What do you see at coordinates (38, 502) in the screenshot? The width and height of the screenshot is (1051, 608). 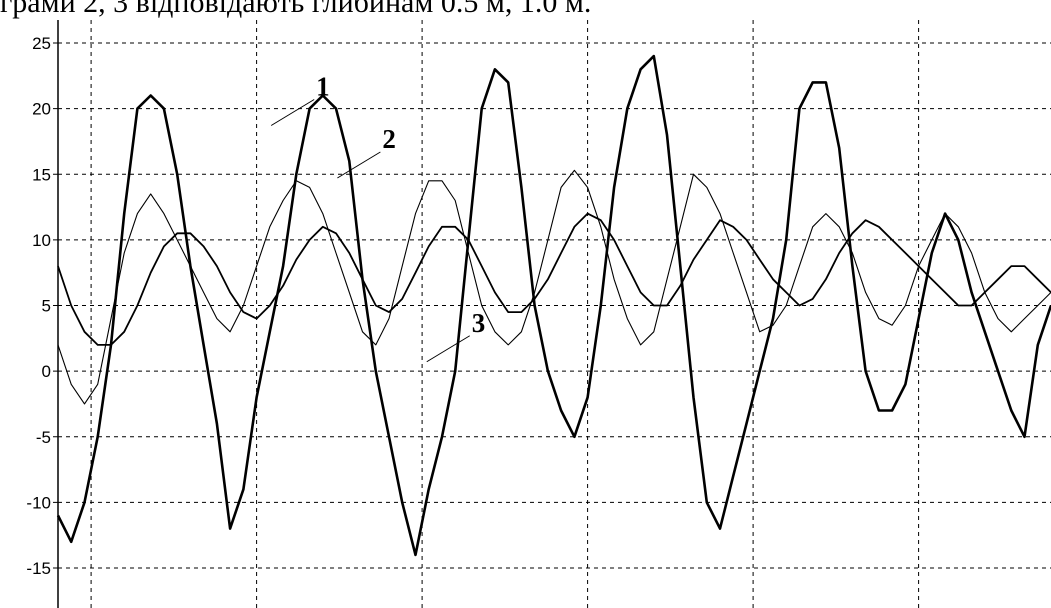 I see `y-tick-label: -10` at bounding box center [38, 502].